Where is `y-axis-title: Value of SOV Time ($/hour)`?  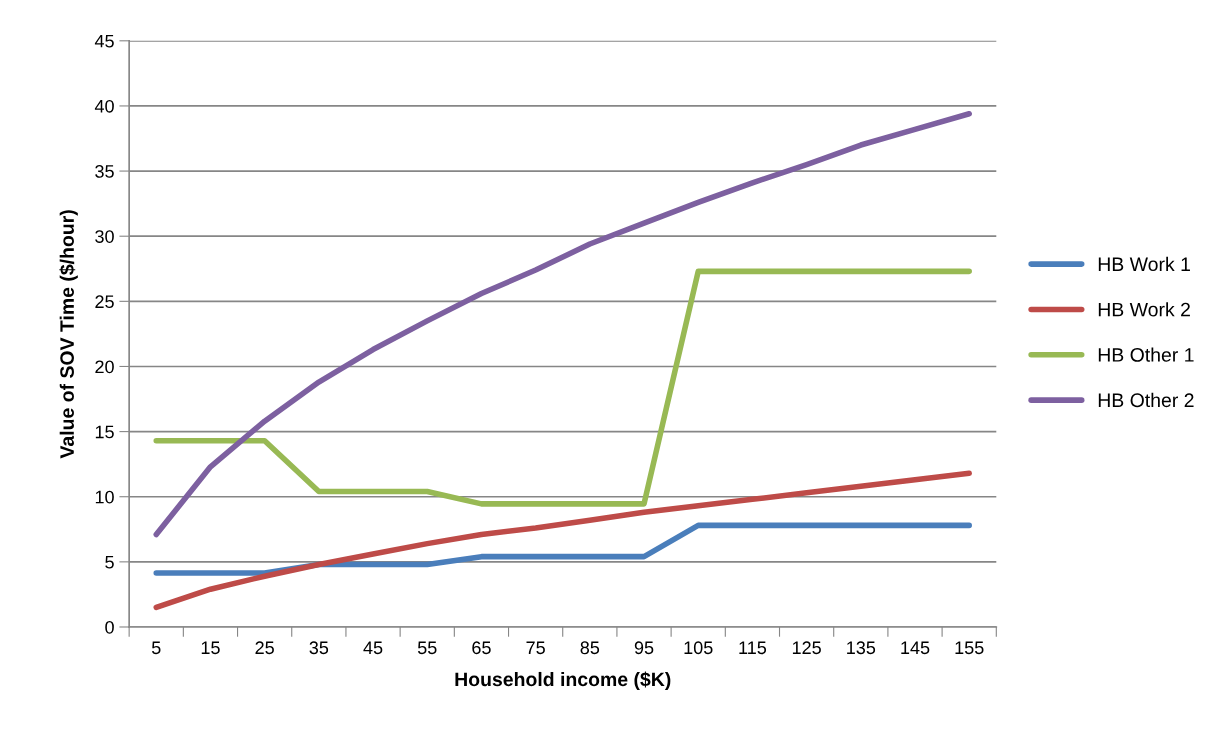
y-axis-title: Value of SOV Time ($/hour) is located at coordinates (68, 334).